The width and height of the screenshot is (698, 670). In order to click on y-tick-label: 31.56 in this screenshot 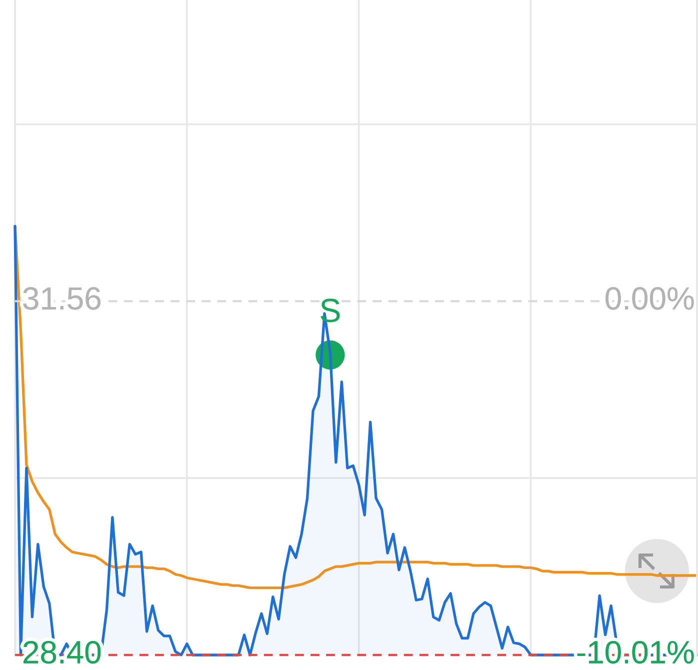, I will do `click(61, 298)`.